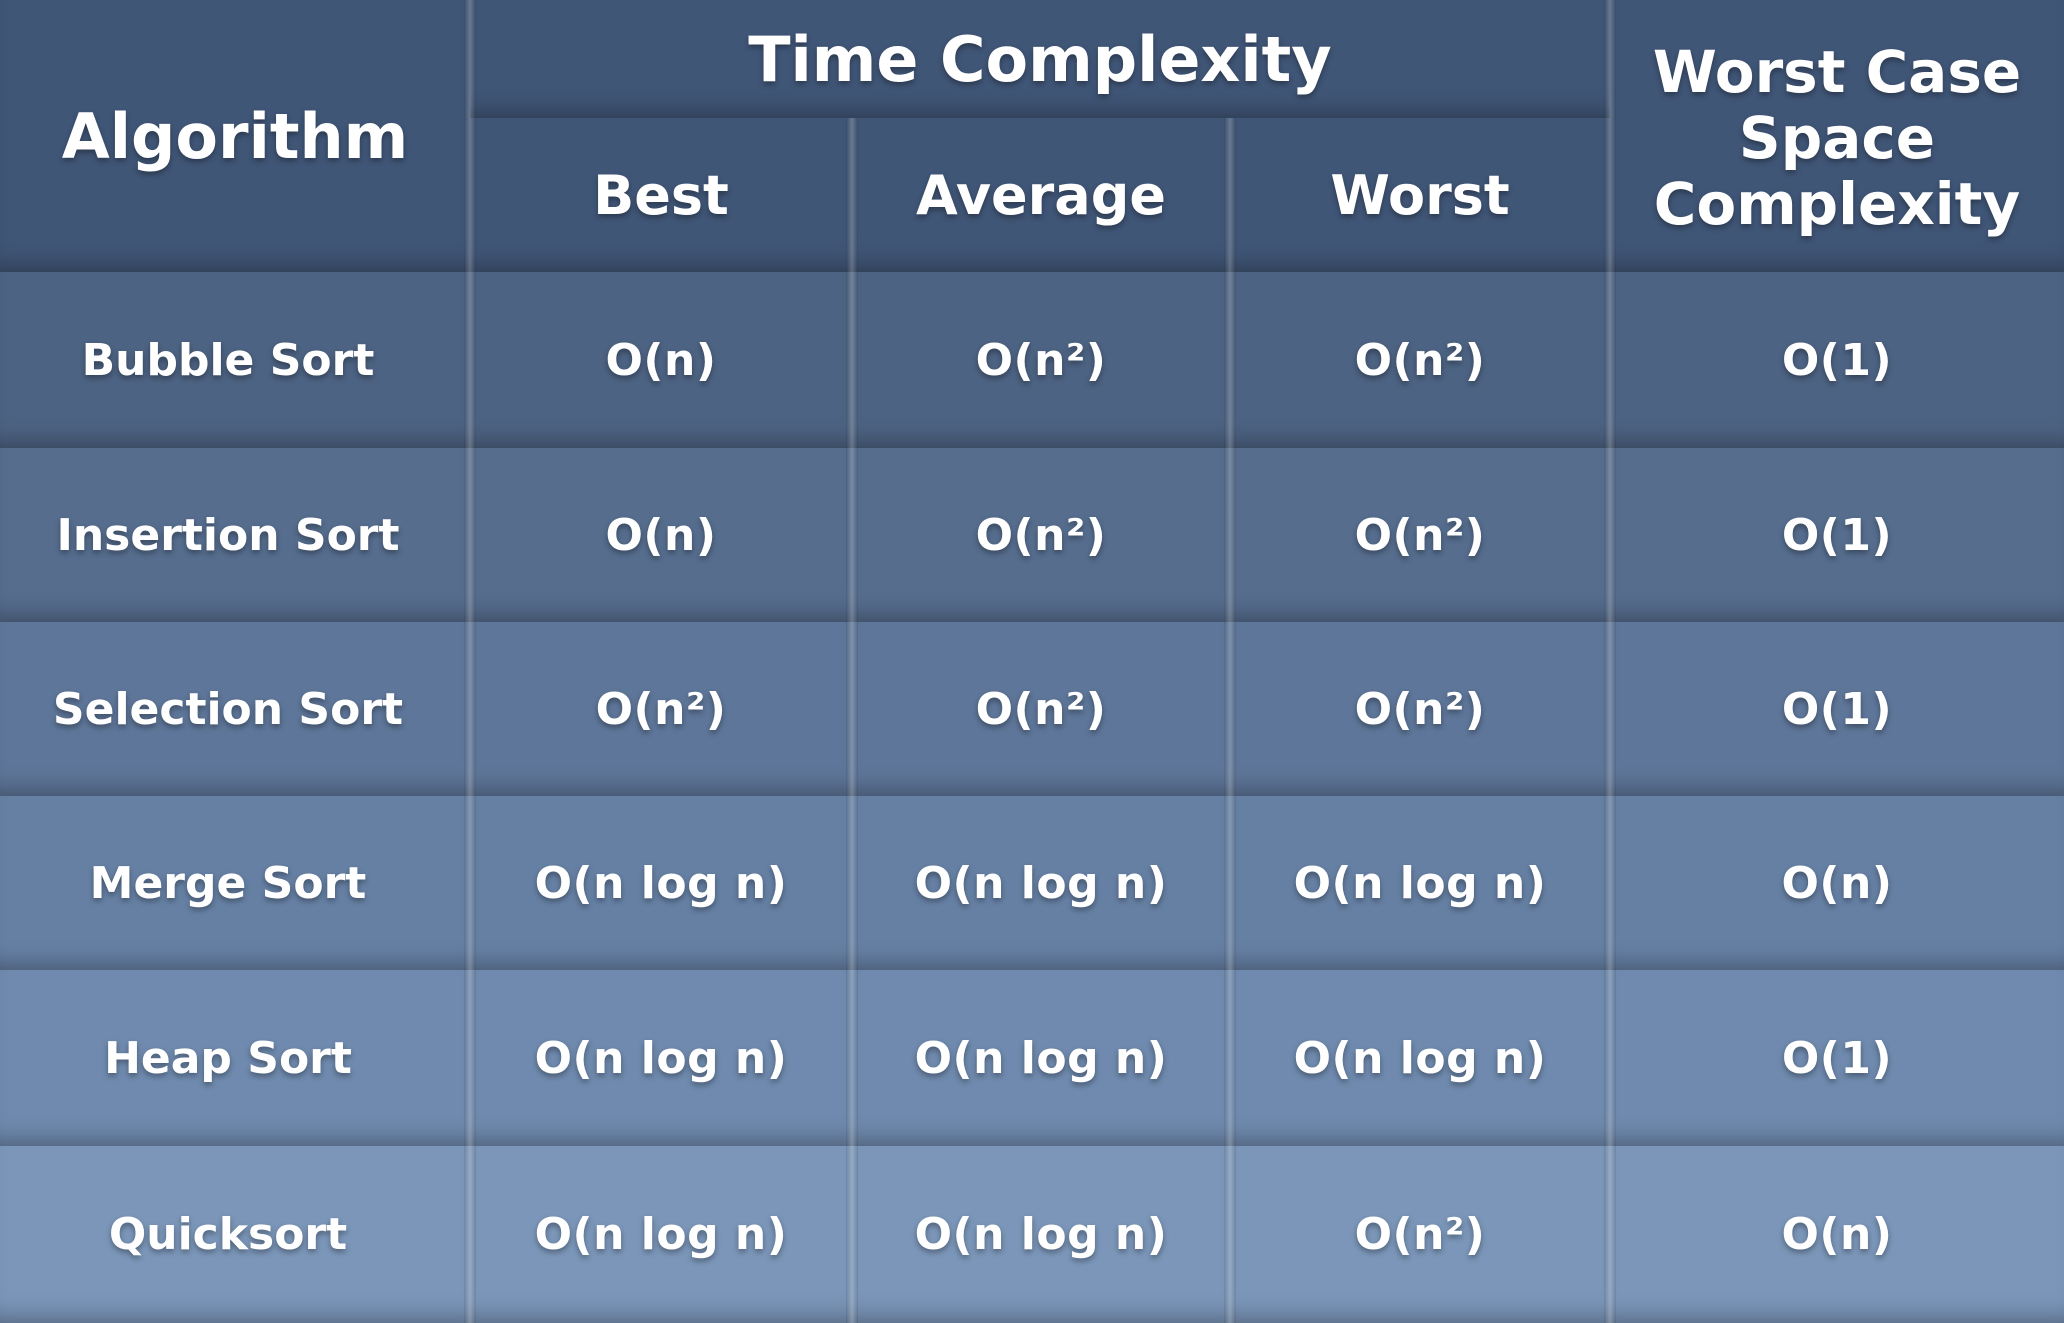  Describe the element at coordinates (235, 1058) in the screenshot. I see `row-label: Heap Sort` at that location.